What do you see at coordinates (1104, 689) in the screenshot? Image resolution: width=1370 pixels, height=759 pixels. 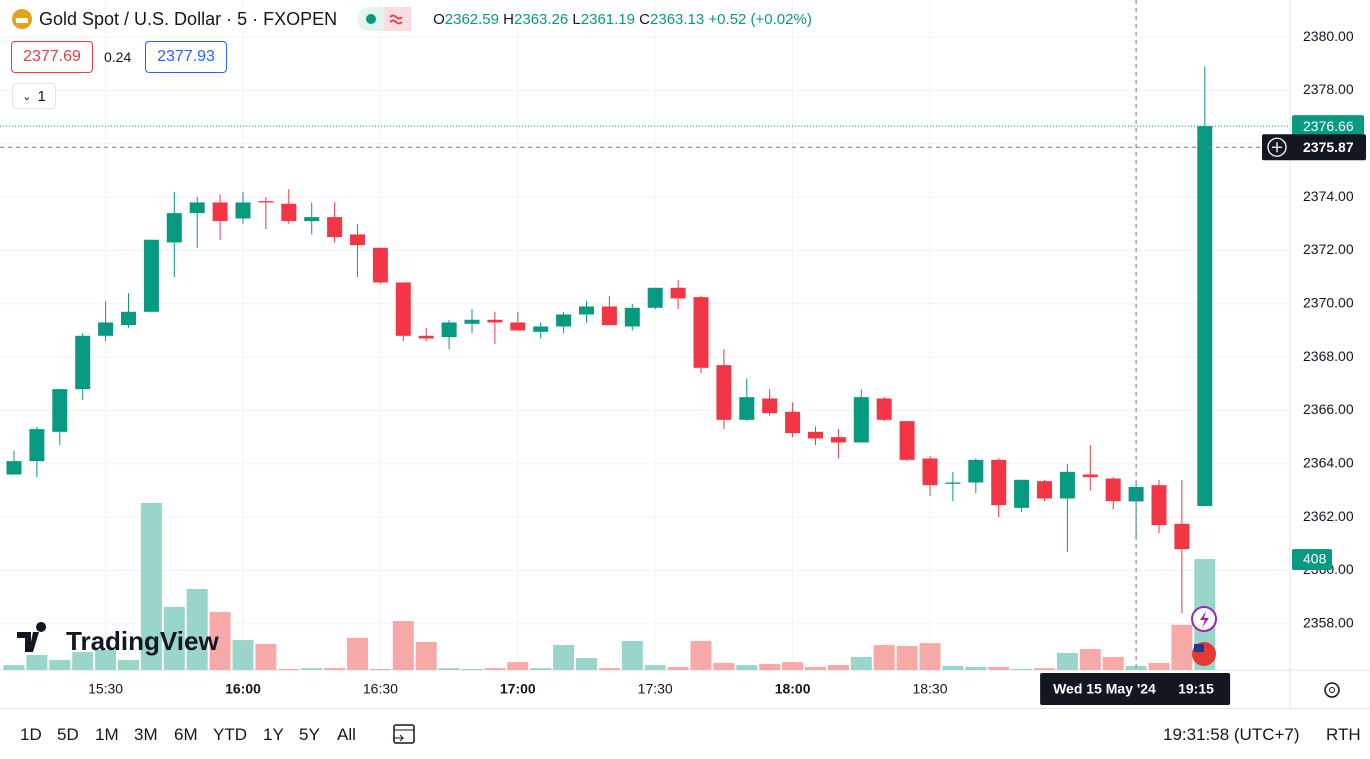 I see `crosshair-date: Wed 15 May '24` at bounding box center [1104, 689].